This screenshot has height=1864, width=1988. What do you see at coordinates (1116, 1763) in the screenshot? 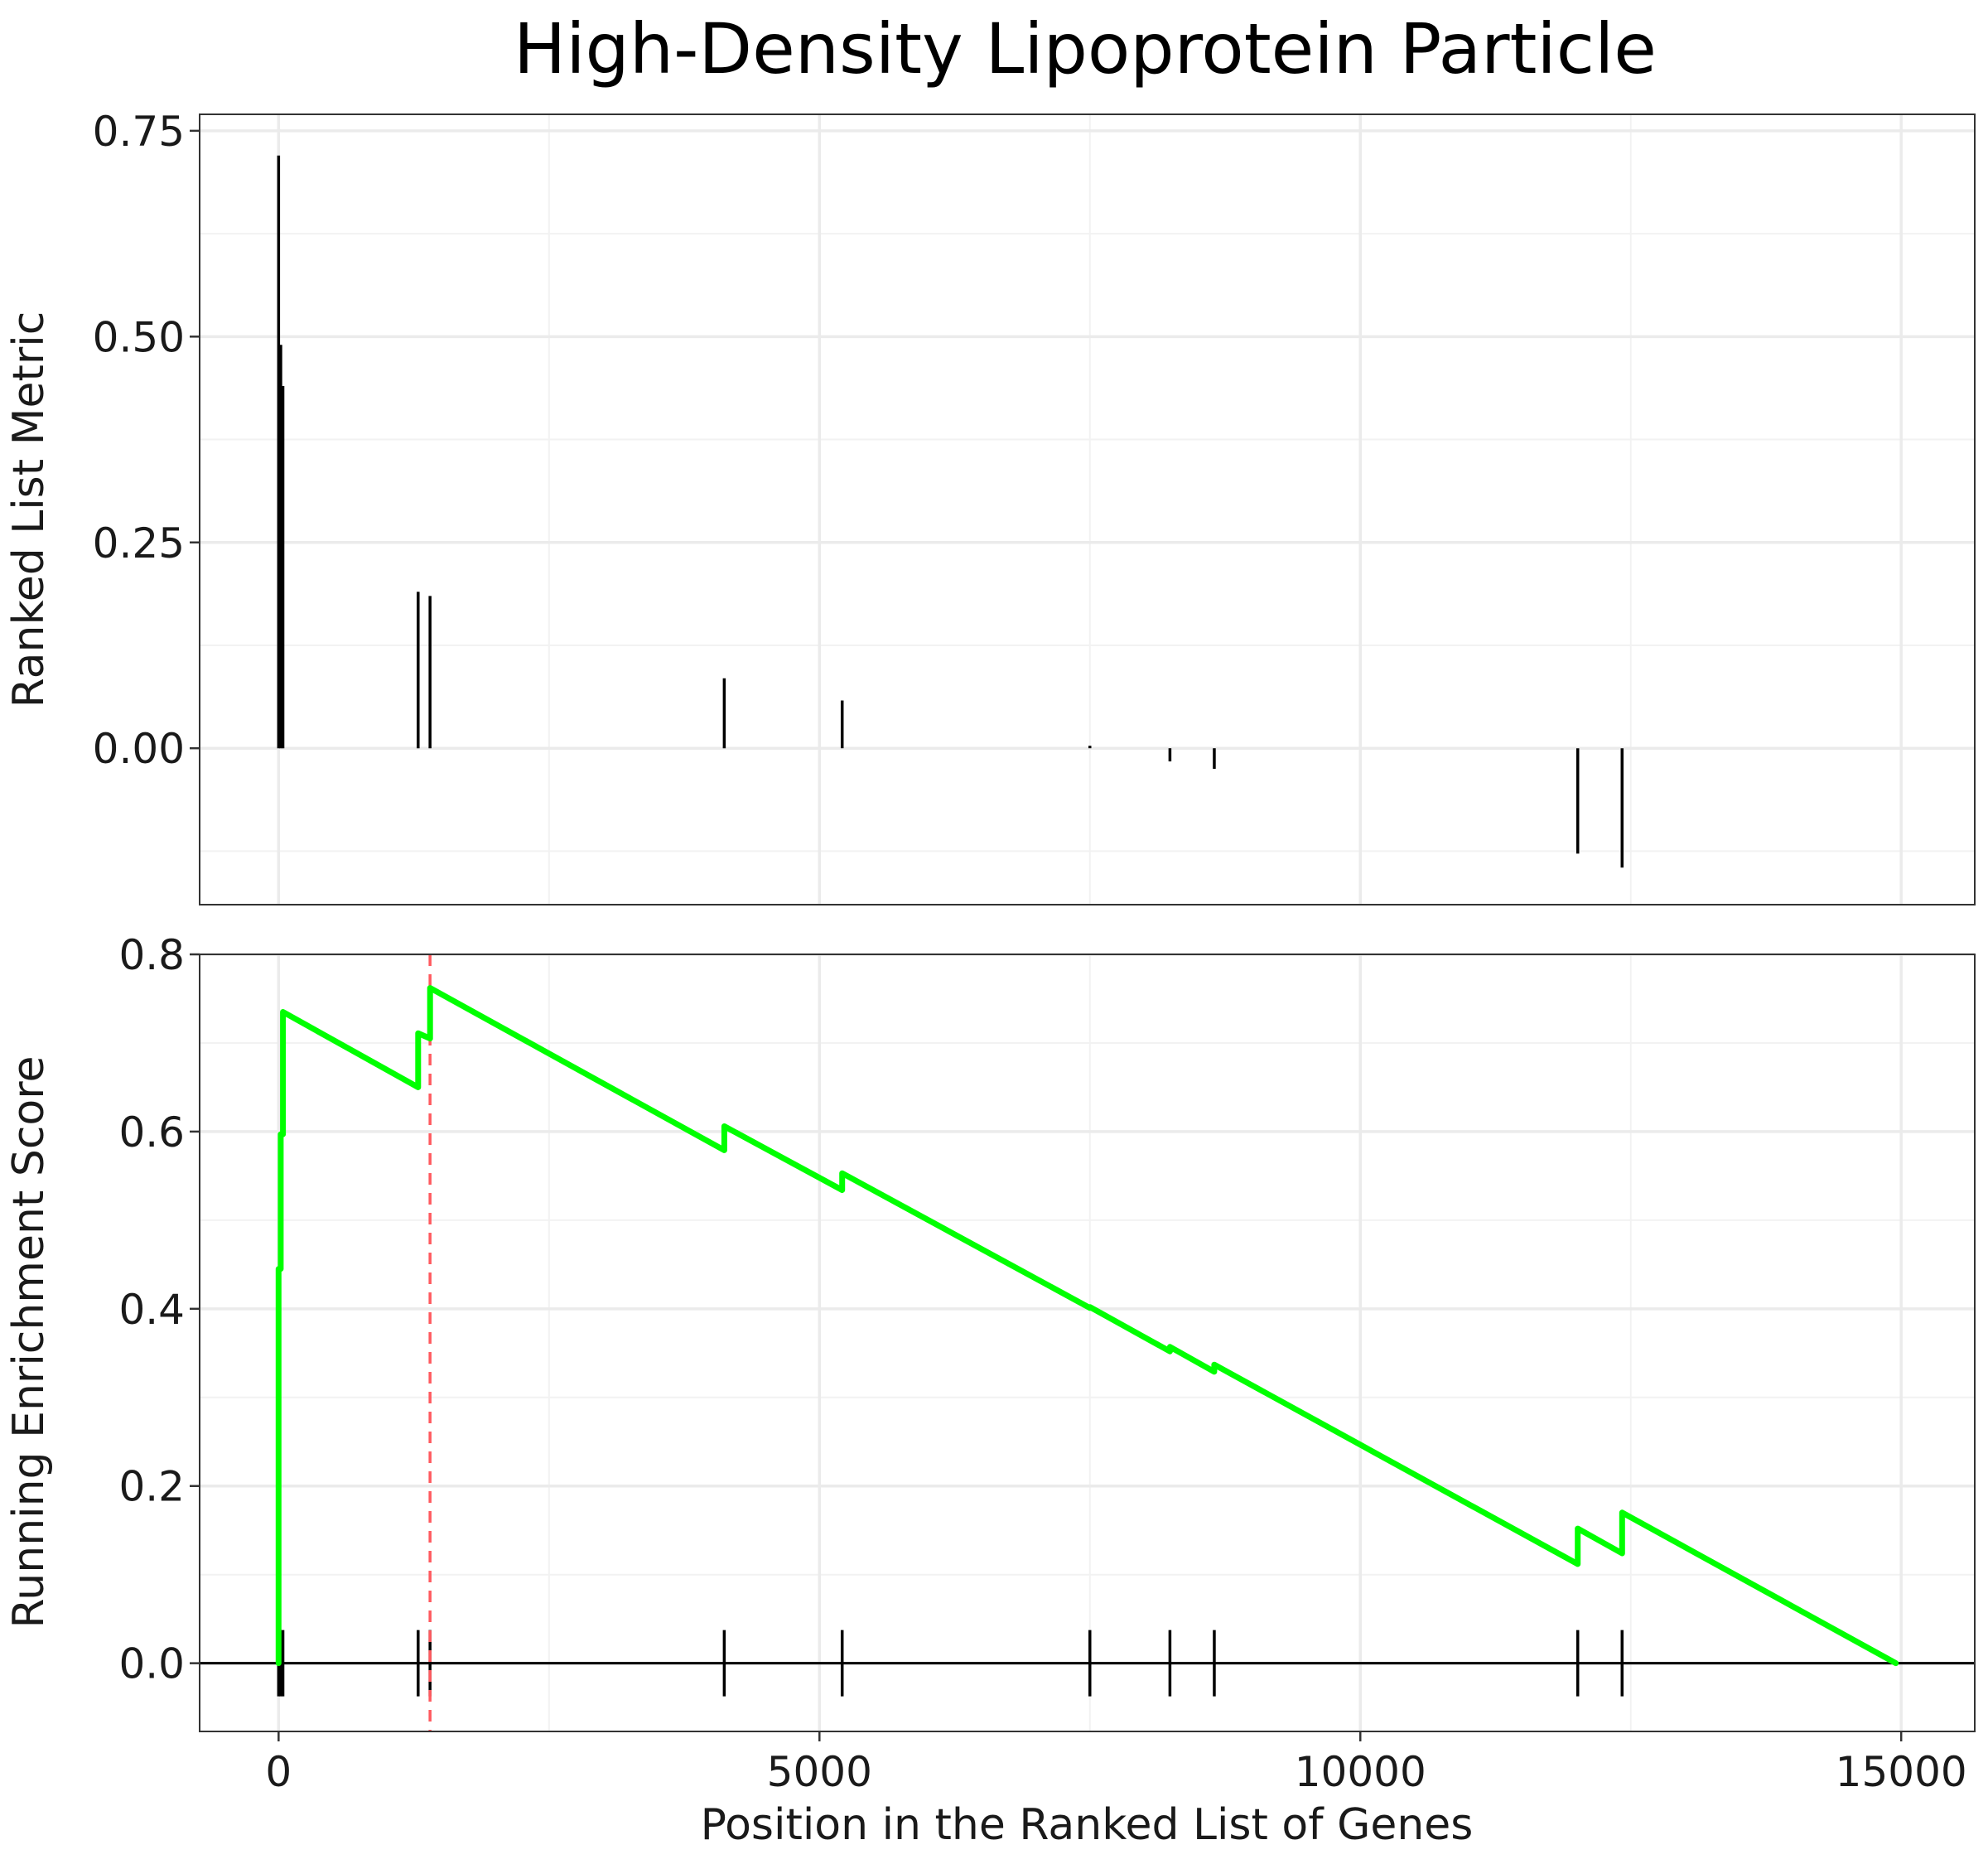
I see `x-axis-ticks: 0 5000 10000 15000` at bounding box center [1116, 1763].